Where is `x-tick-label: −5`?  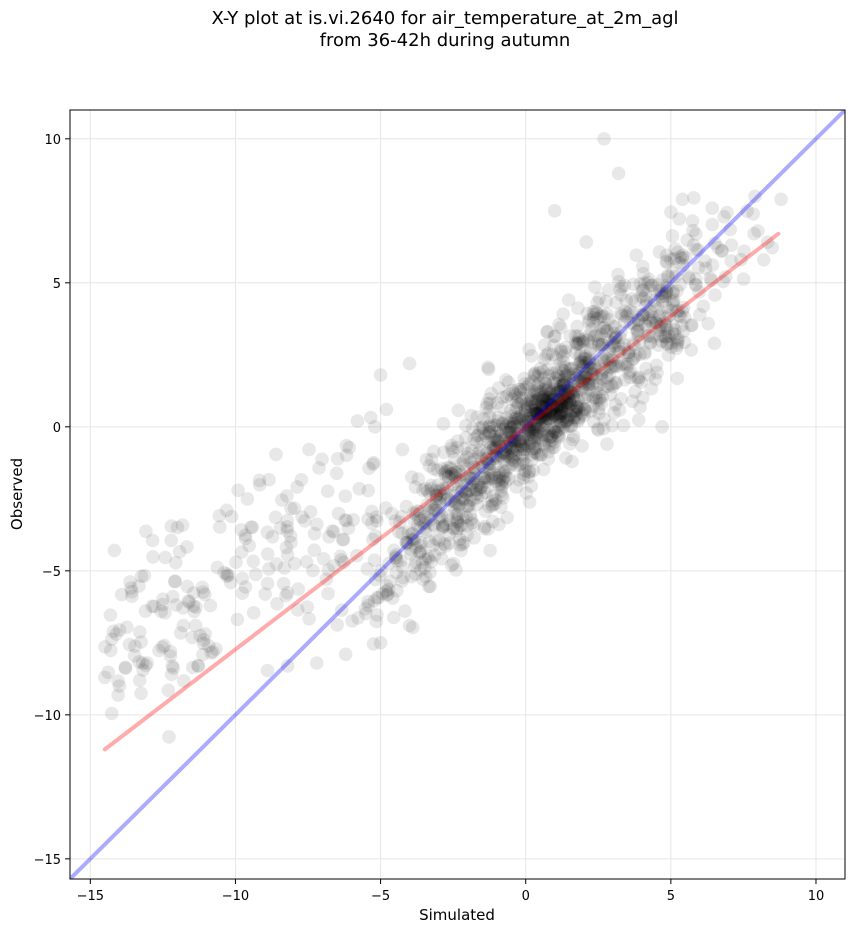 x-tick-label: −5 is located at coordinates (380, 896).